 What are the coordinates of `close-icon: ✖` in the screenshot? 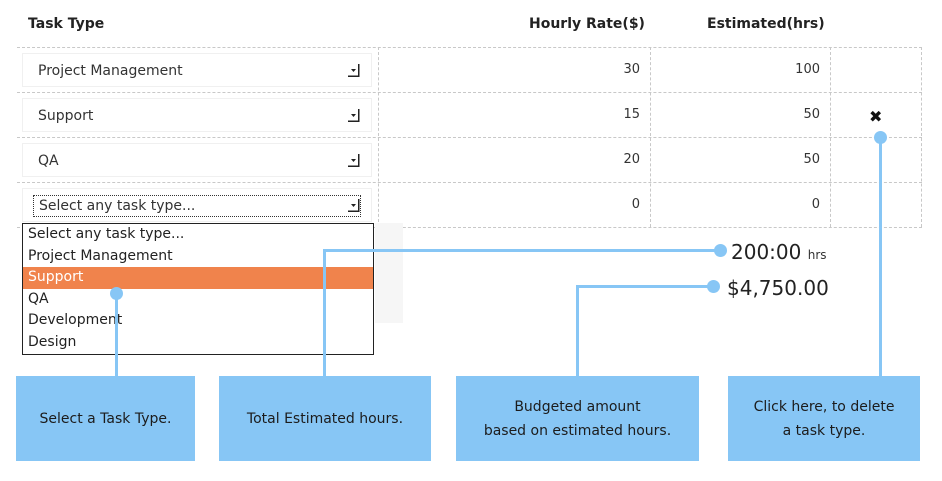 It's located at (876, 116).